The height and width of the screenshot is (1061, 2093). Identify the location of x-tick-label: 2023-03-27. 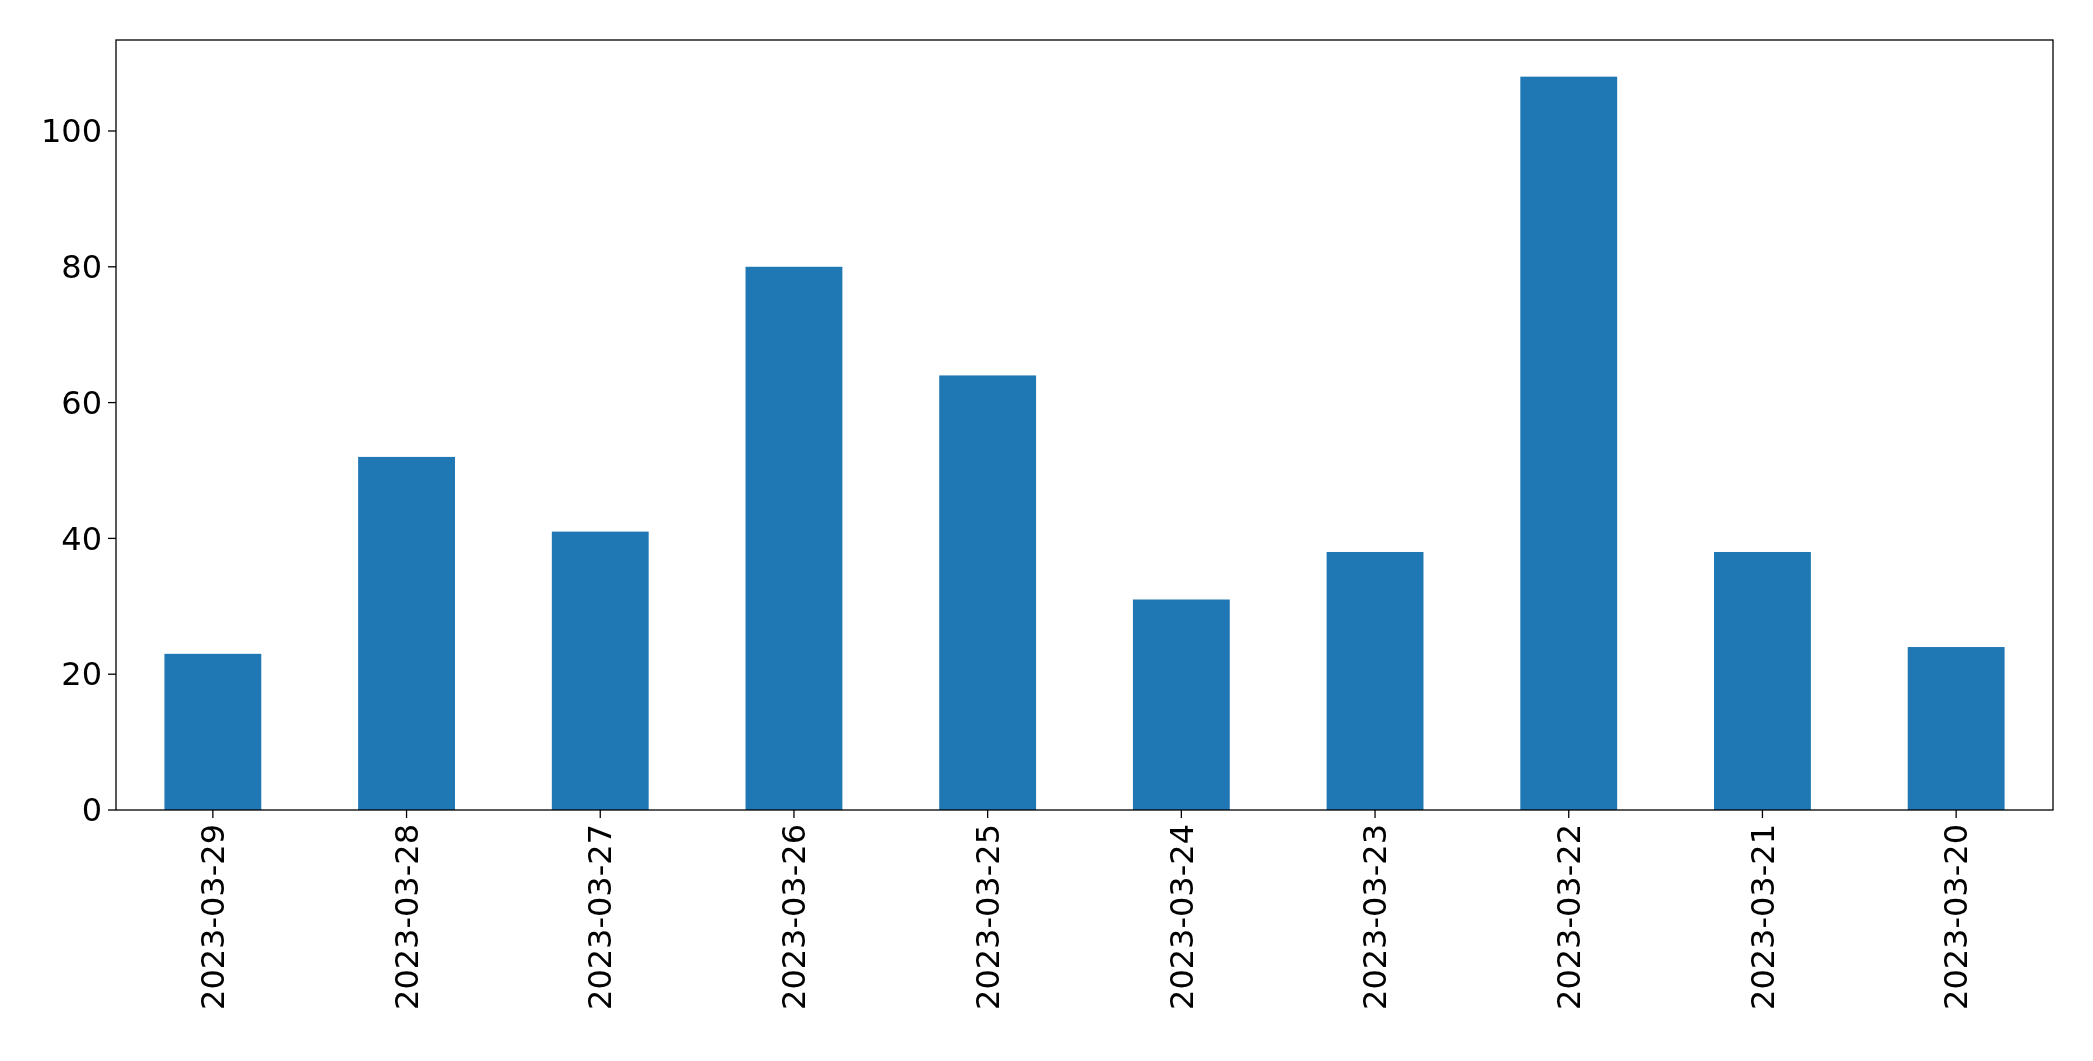
(600, 917).